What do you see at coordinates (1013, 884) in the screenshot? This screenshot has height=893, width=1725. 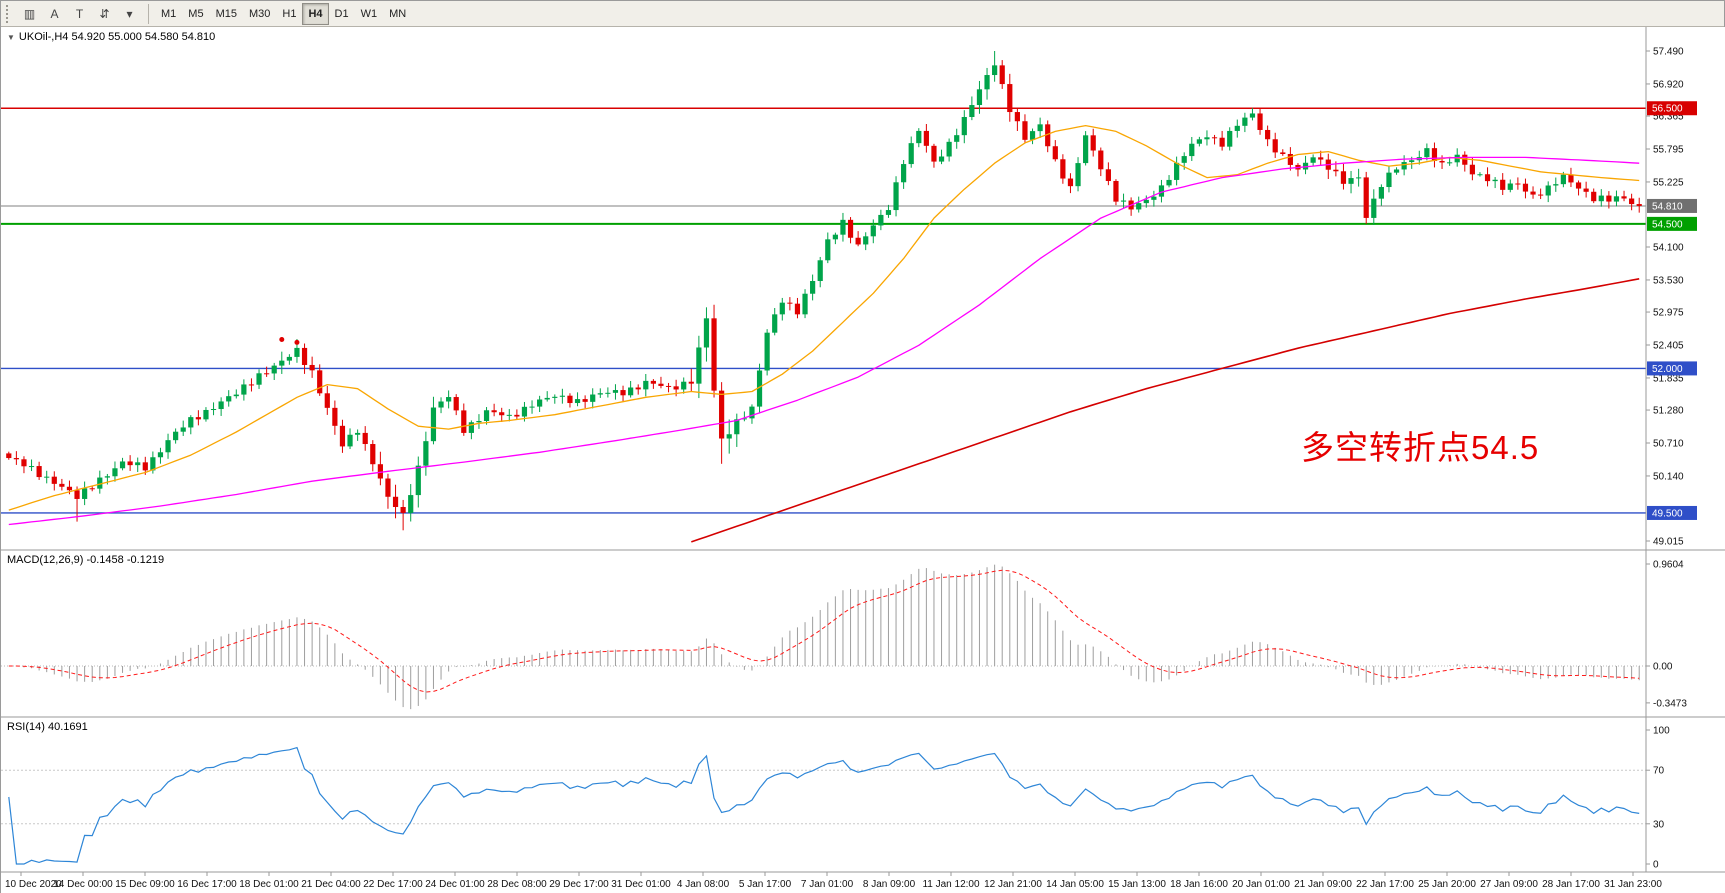 I see `svg-text: 12 Jan 21:00` at bounding box center [1013, 884].